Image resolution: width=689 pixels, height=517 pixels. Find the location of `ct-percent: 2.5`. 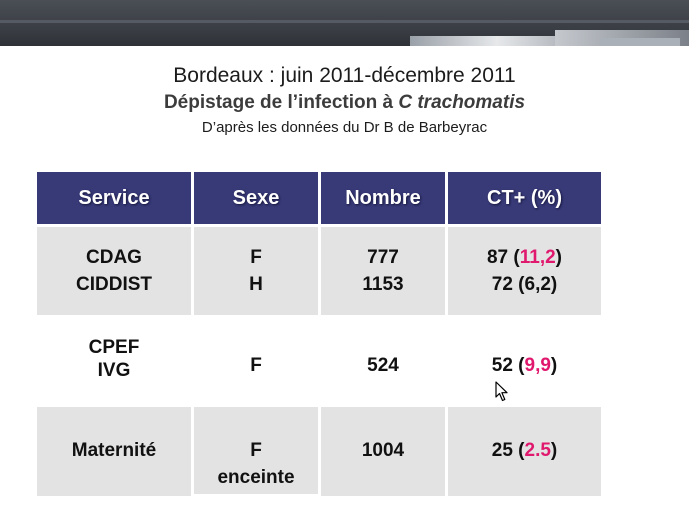

ct-percent: 2.5 is located at coordinates (537, 450).